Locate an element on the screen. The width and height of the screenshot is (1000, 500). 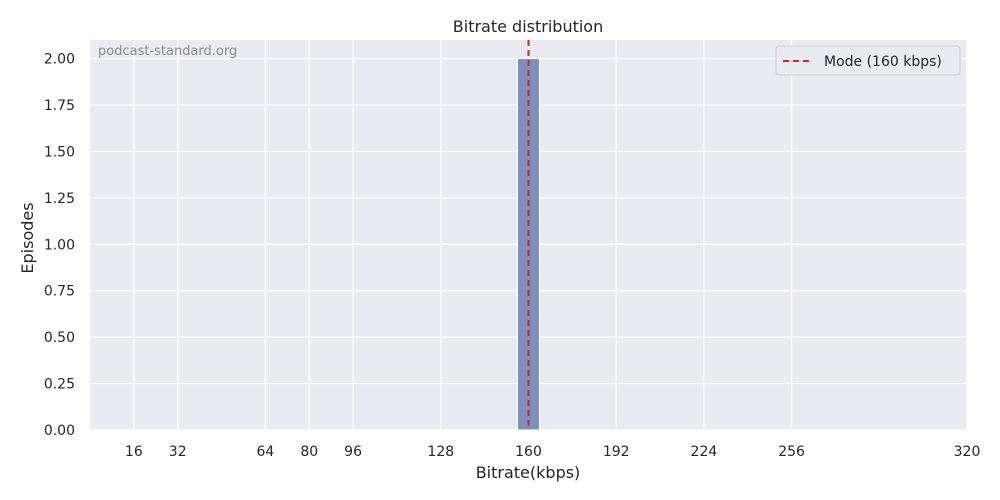
x-tick-label: 16 is located at coordinates (134, 452).